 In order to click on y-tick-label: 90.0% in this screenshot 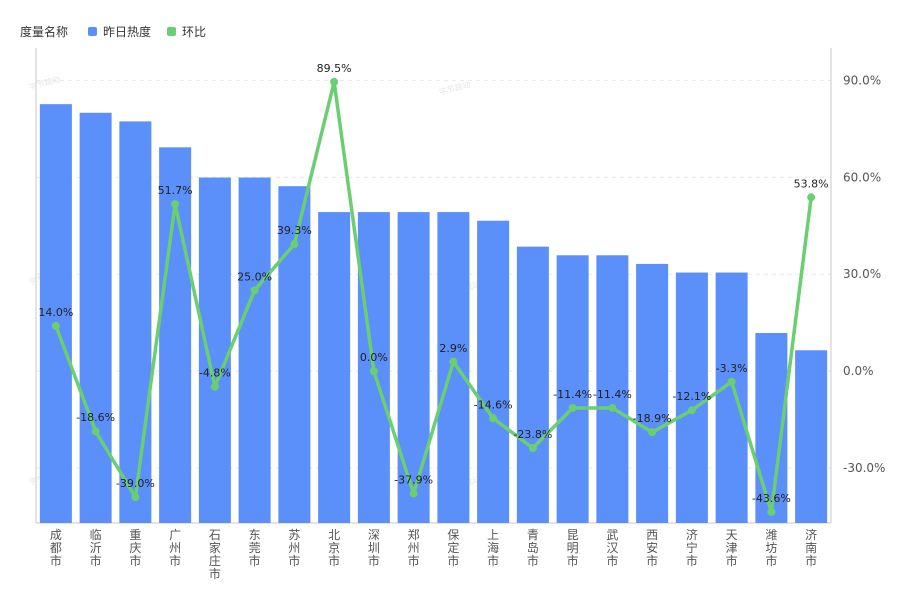, I will do `click(862, 80)`.